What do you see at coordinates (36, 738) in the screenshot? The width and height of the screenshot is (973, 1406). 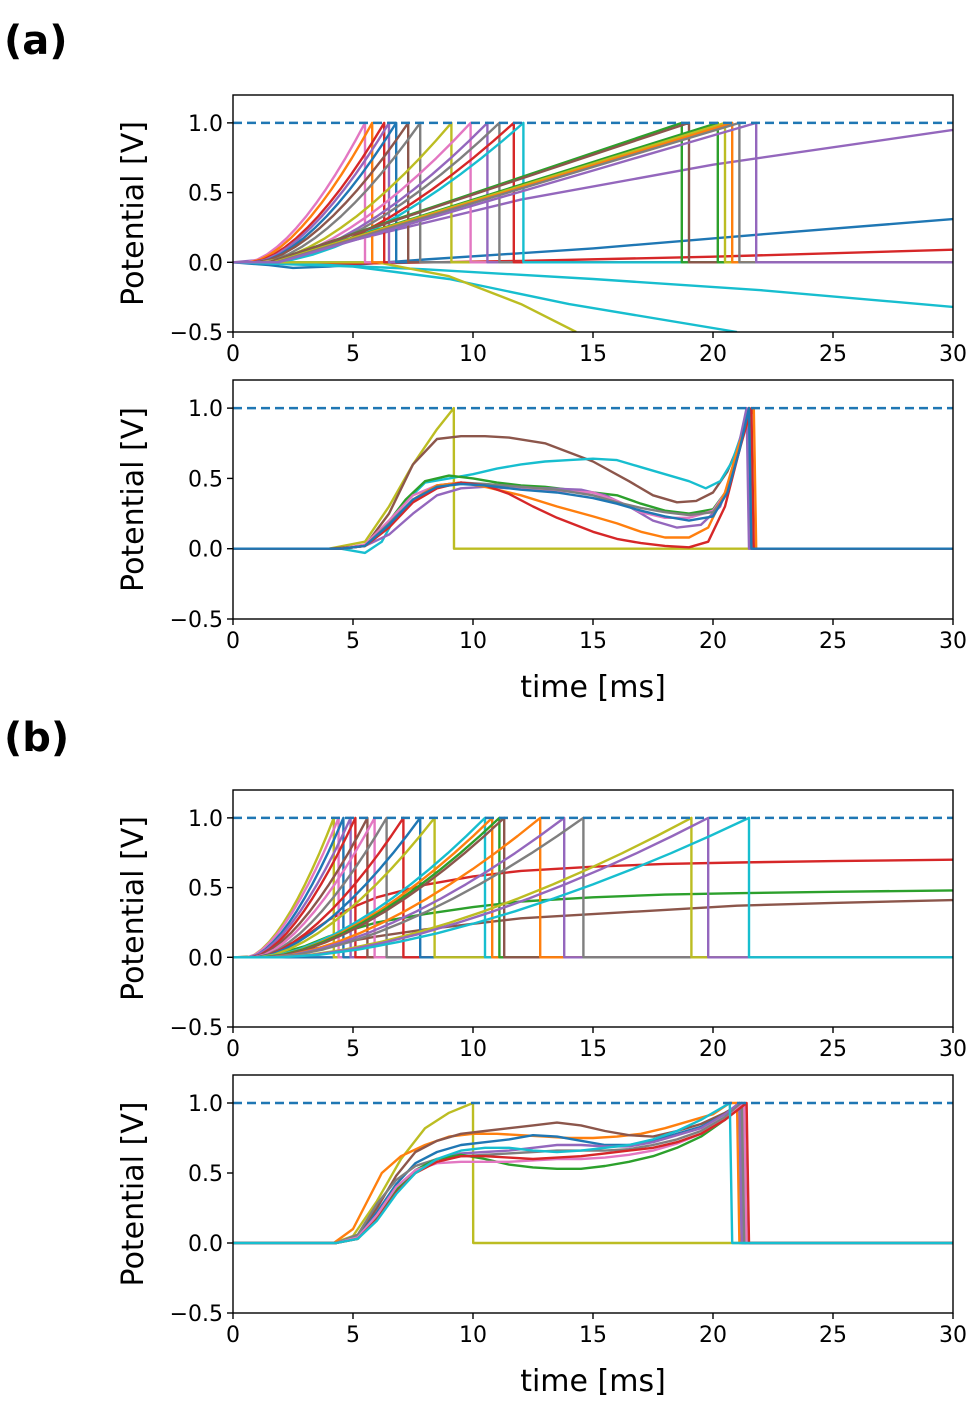 I see `panel-label-b: (b)` at bounding box center [36, 738].